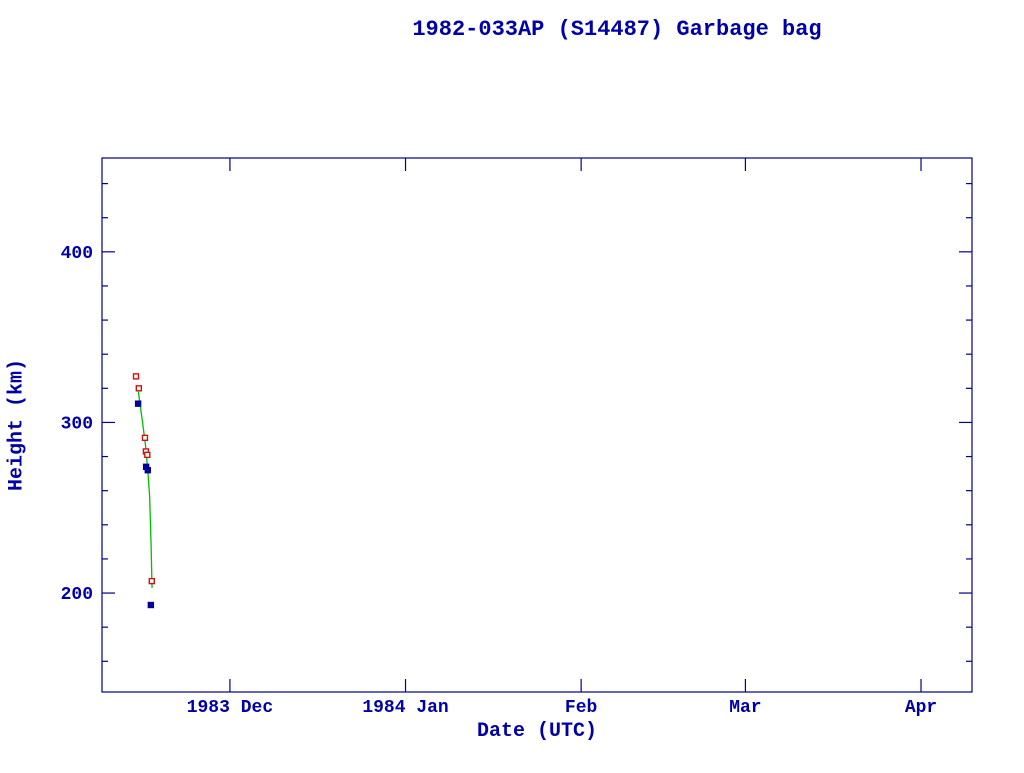  What do you see at coordinates (581, 708) in the screenshot?
I see `svg-text: Feb` at bounding box center [581, 708].